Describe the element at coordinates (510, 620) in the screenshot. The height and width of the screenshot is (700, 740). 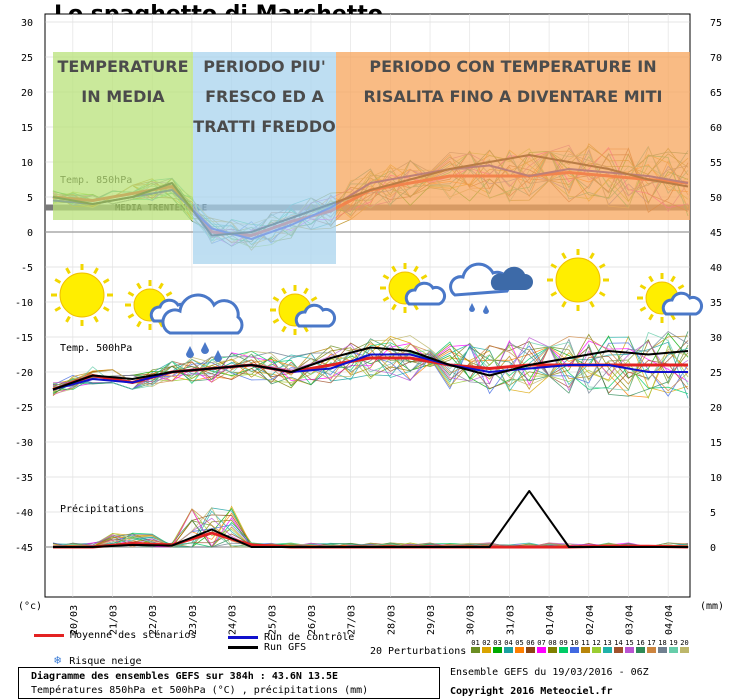
I see `x-tick-label: 31/03` at that location.